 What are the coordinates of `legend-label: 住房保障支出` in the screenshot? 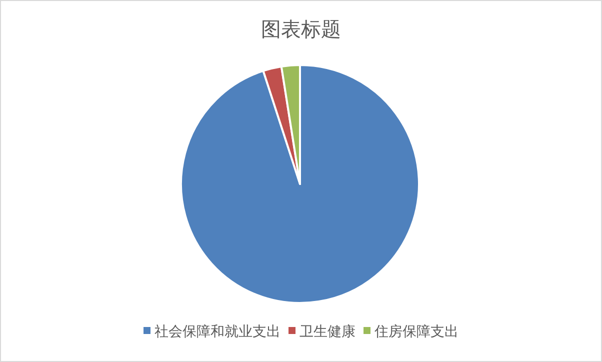 It's located at (416, 331).